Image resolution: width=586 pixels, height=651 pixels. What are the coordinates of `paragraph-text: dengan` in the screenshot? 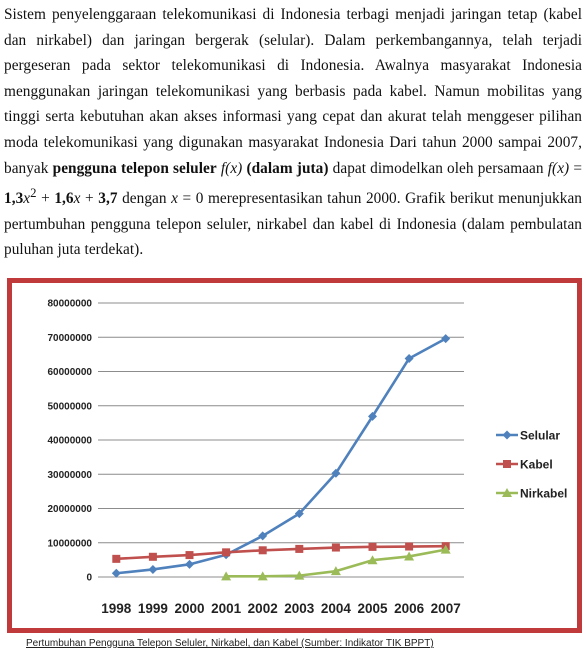 It's located at (144, 199).